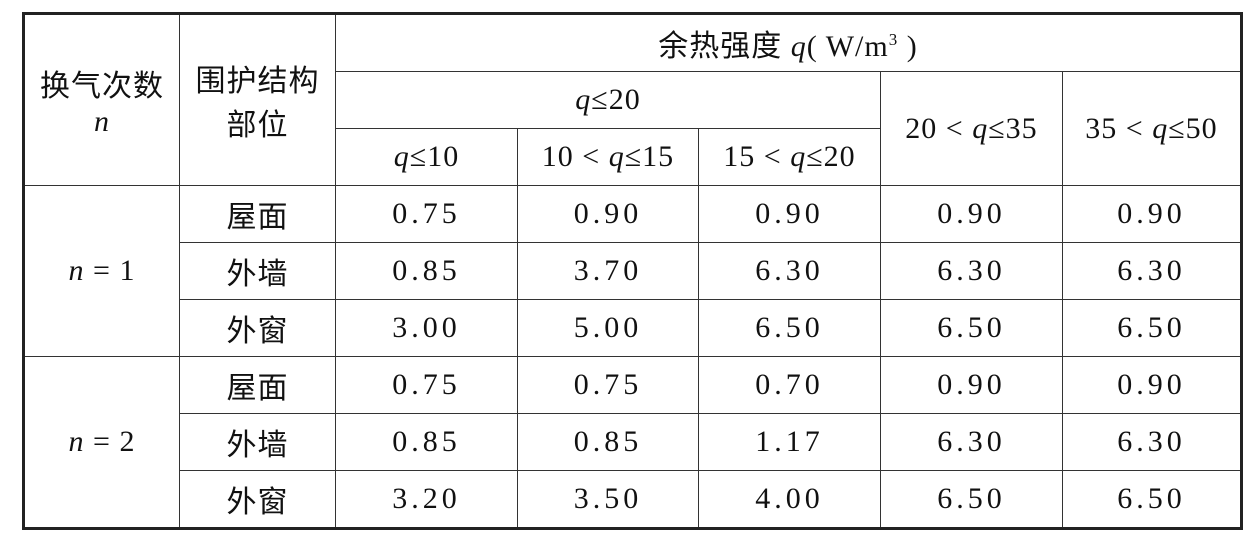 The image size is (1258, 557). I want to click on header-text: 围护结构, so click(257, 81).